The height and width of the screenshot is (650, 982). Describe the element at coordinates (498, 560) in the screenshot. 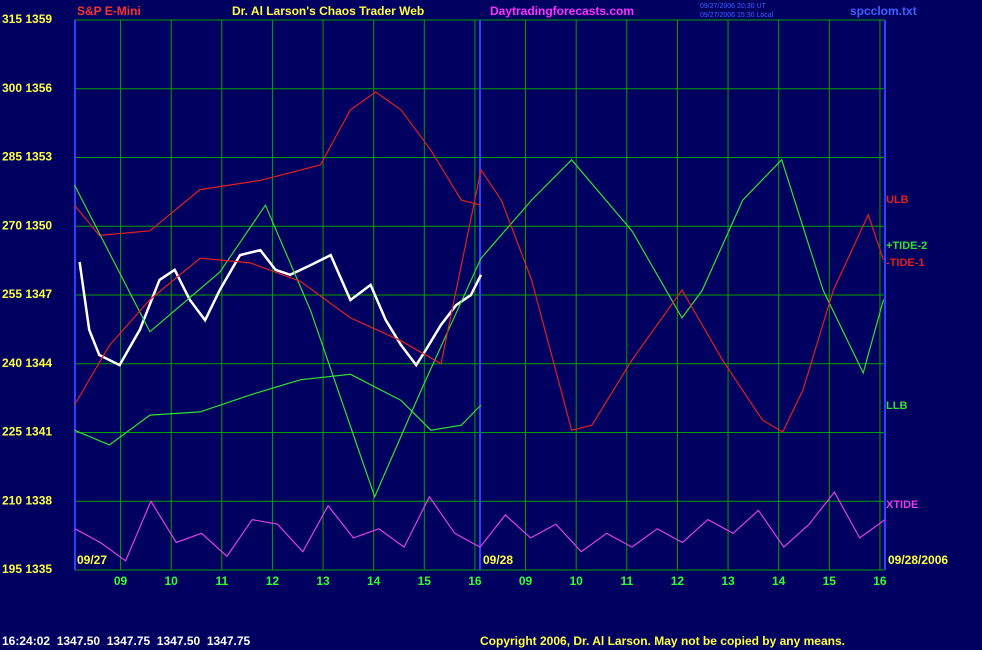

I see `date-label: 09/28` at that location.